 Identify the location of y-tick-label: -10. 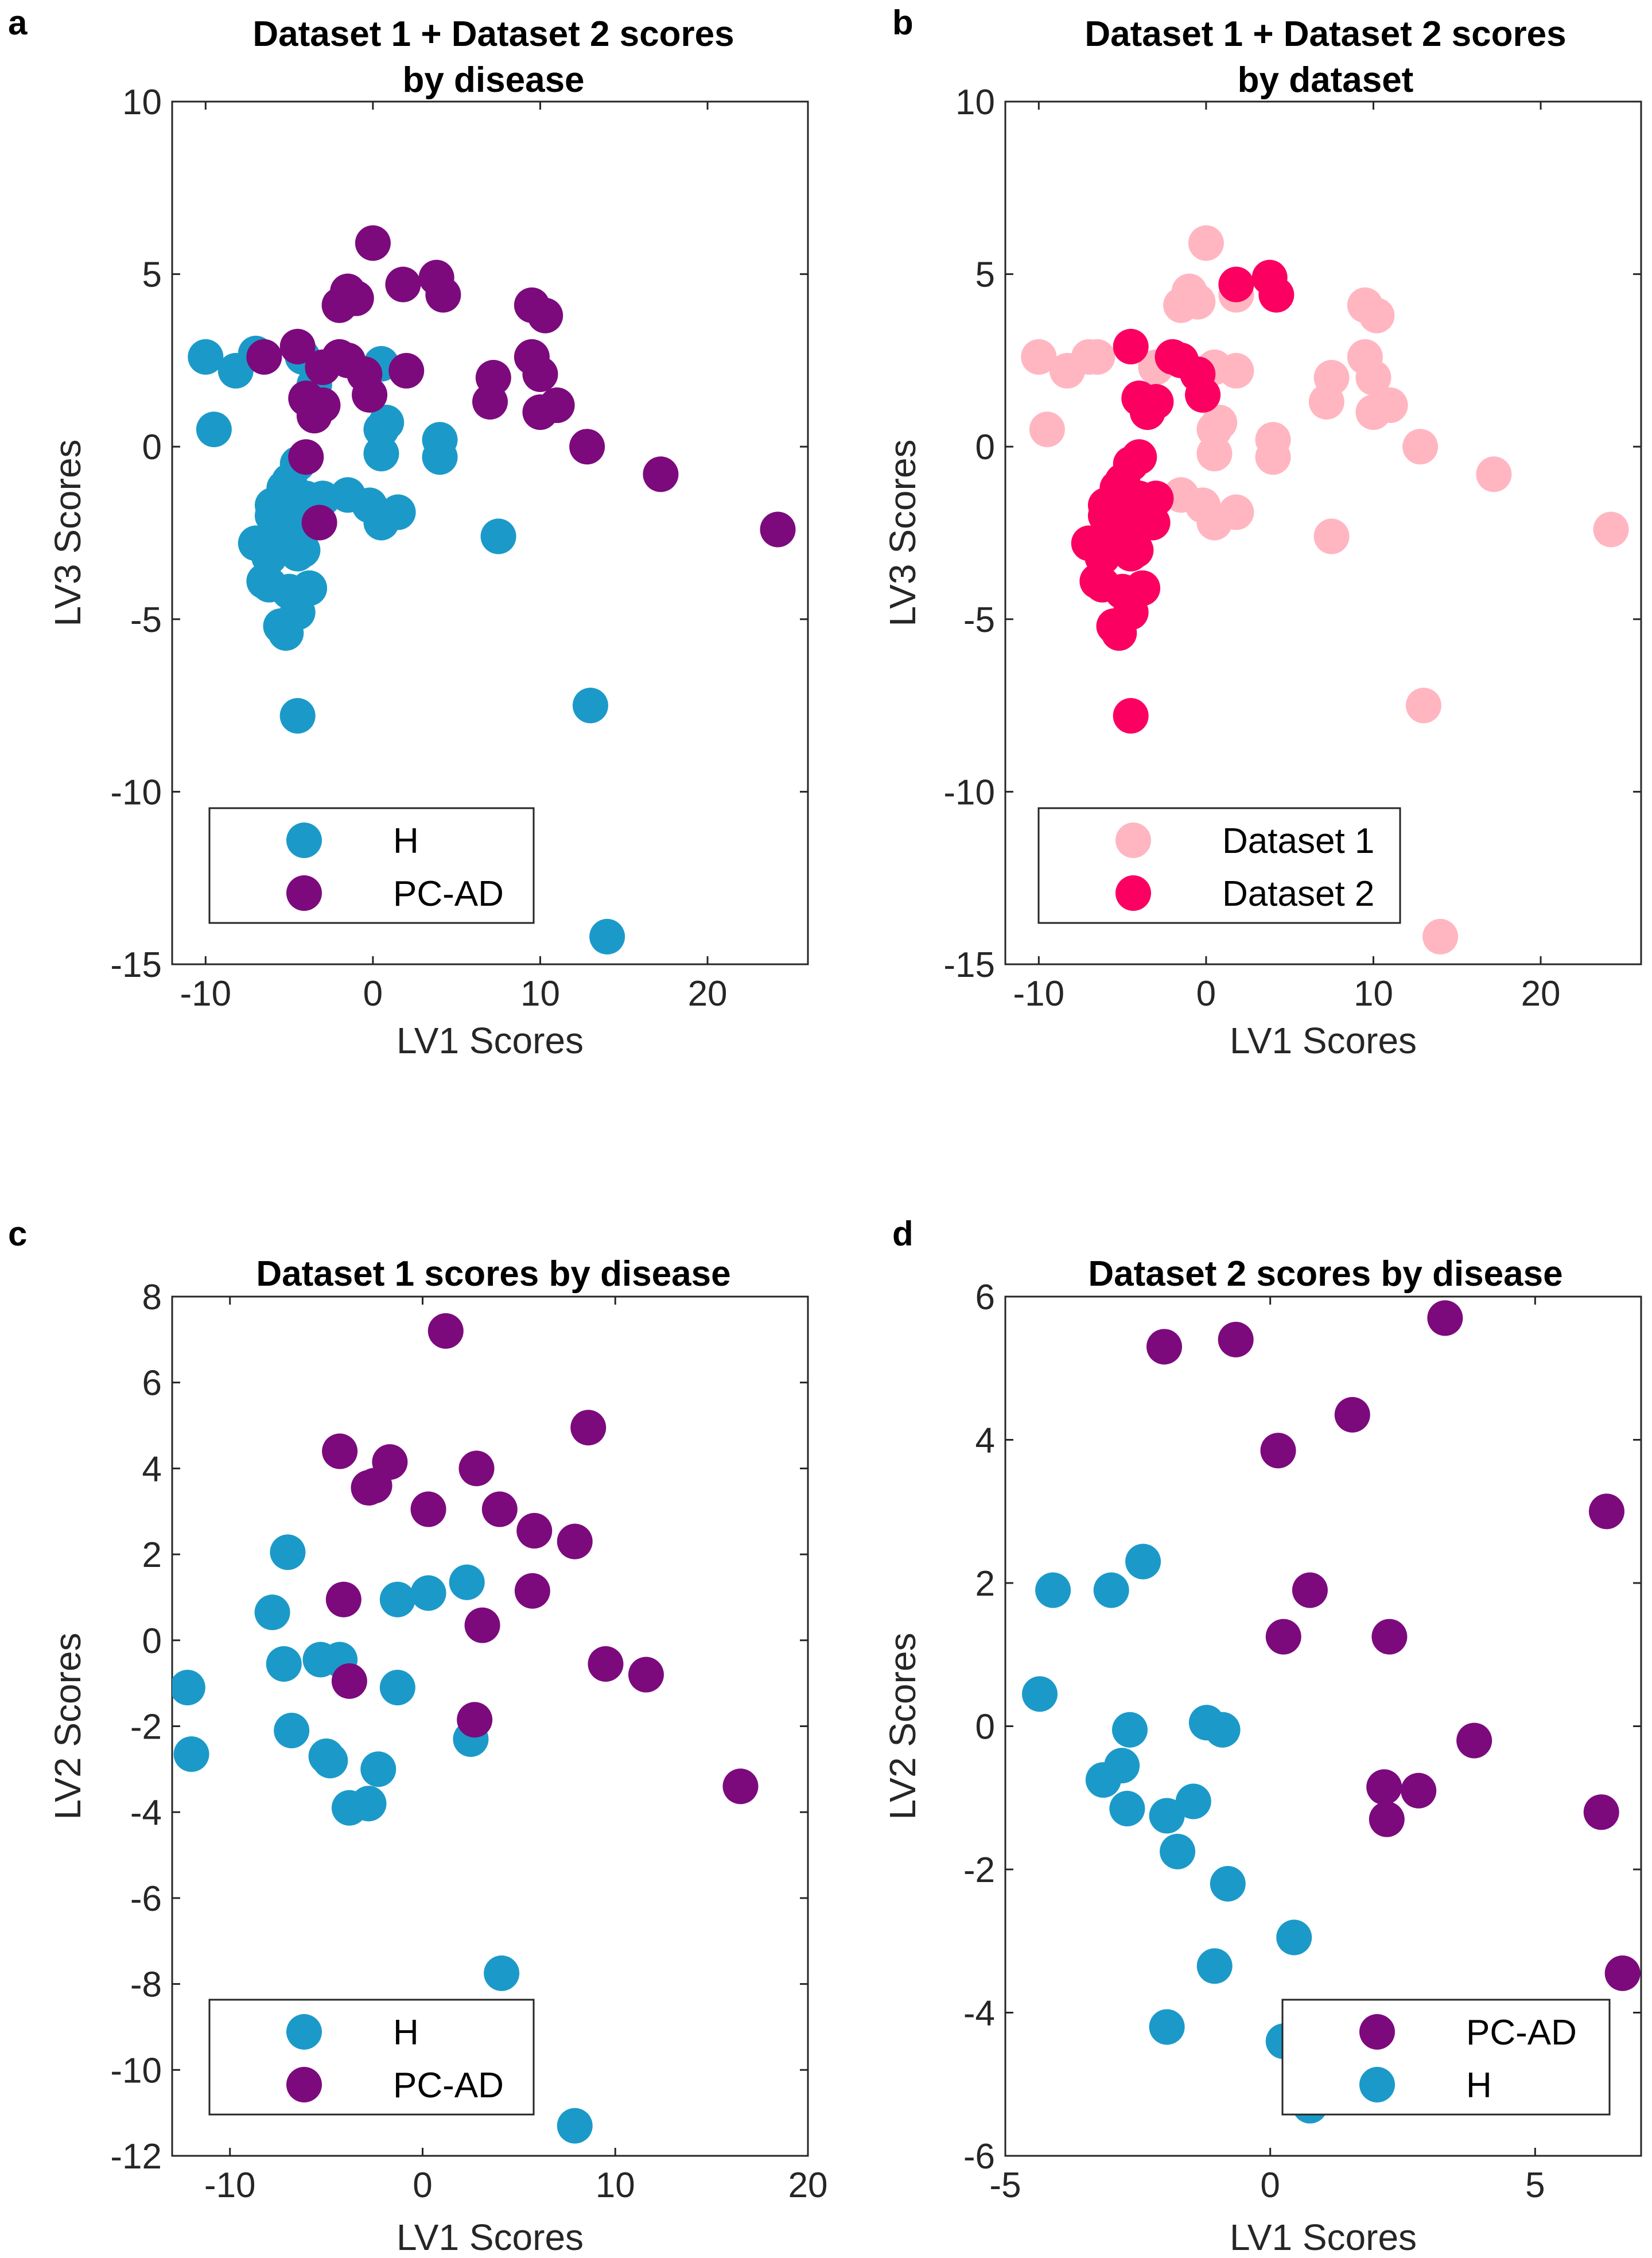
(136, 793).